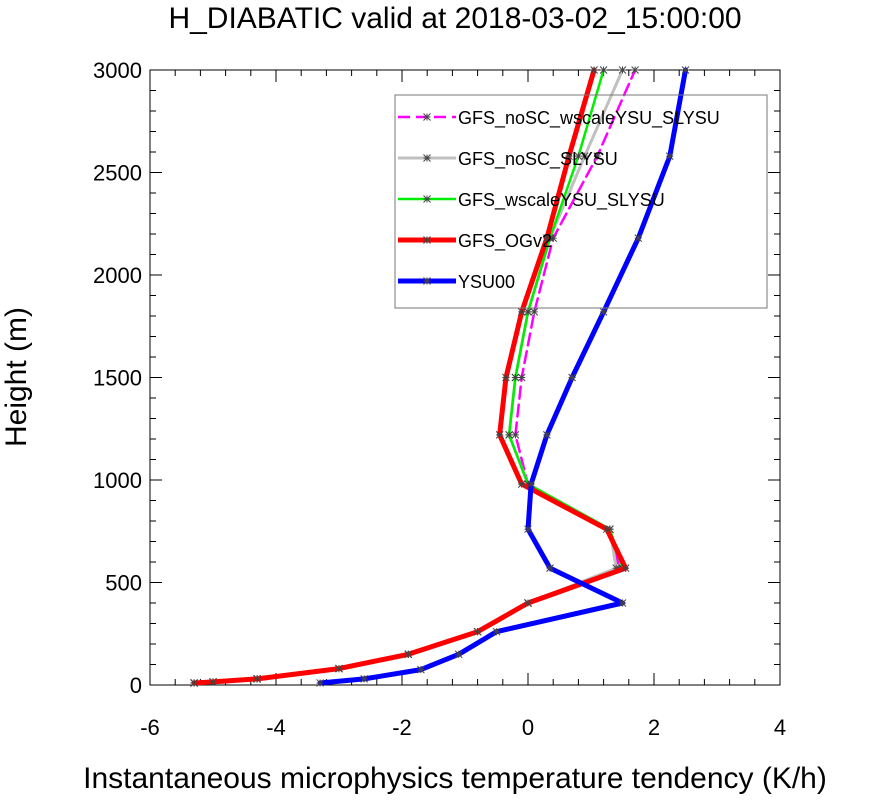 This screenshot has height=802, width=892. Describe the element at coordinates (117, 275) in the screenshot. I see `y-tick-label: 2000` at that location.